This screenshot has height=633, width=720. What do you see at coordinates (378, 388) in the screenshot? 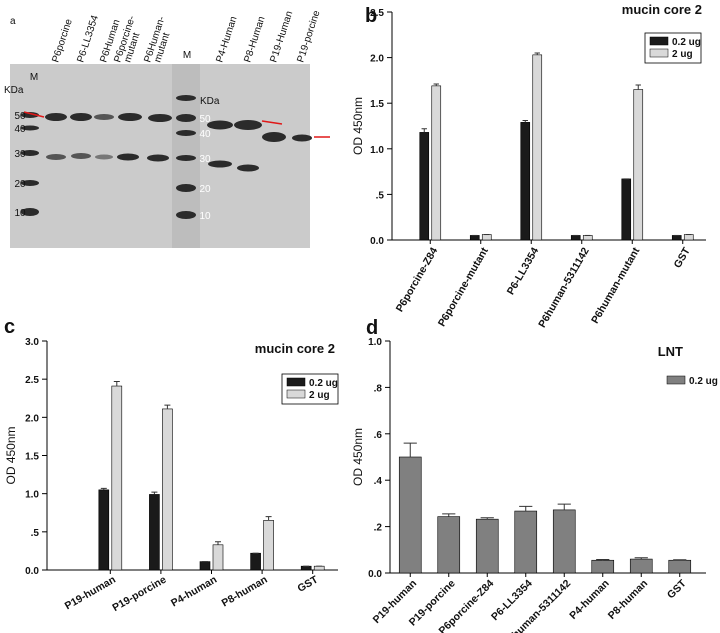
I see `y-tick-label: .8` at bounding box center [378, 388].